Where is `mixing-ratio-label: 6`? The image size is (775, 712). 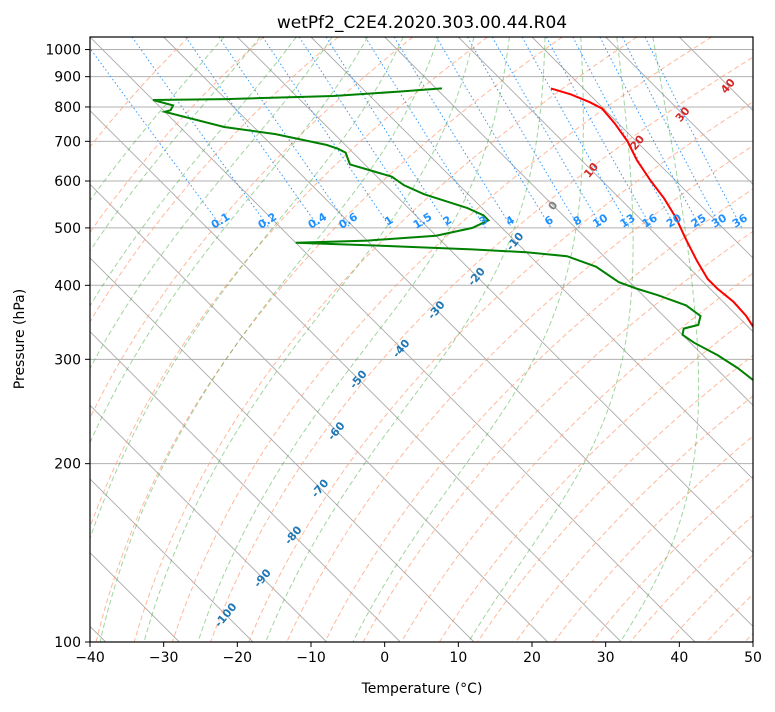 mixing-ratio-label: 6 is located at coordinates (549, 220).